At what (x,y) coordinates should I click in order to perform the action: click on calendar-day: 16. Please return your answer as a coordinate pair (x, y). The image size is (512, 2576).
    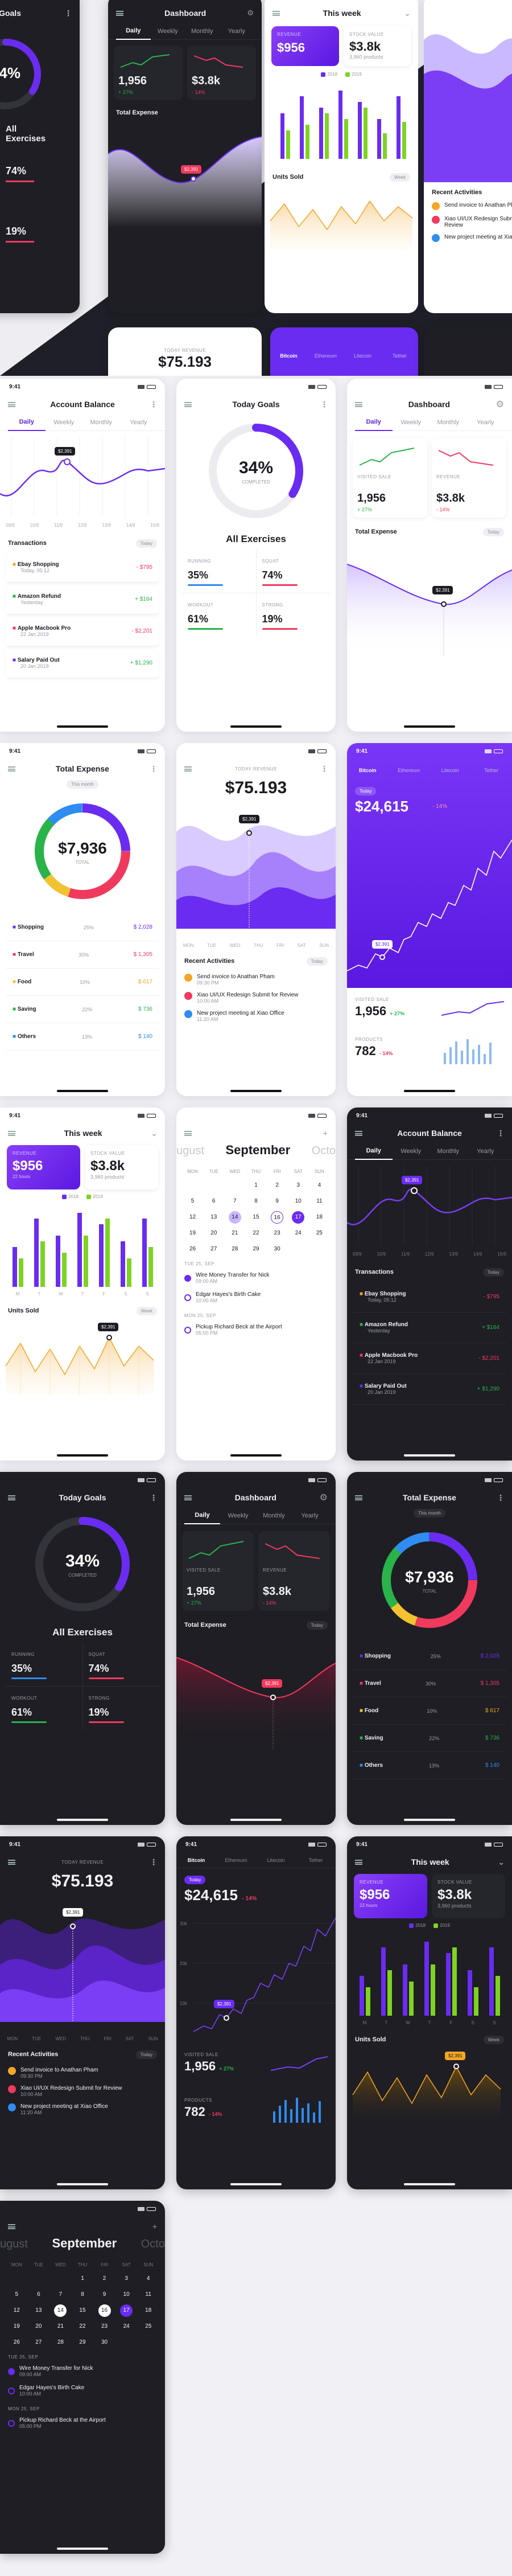
    Looking at the image, I should click on (104, 2310).